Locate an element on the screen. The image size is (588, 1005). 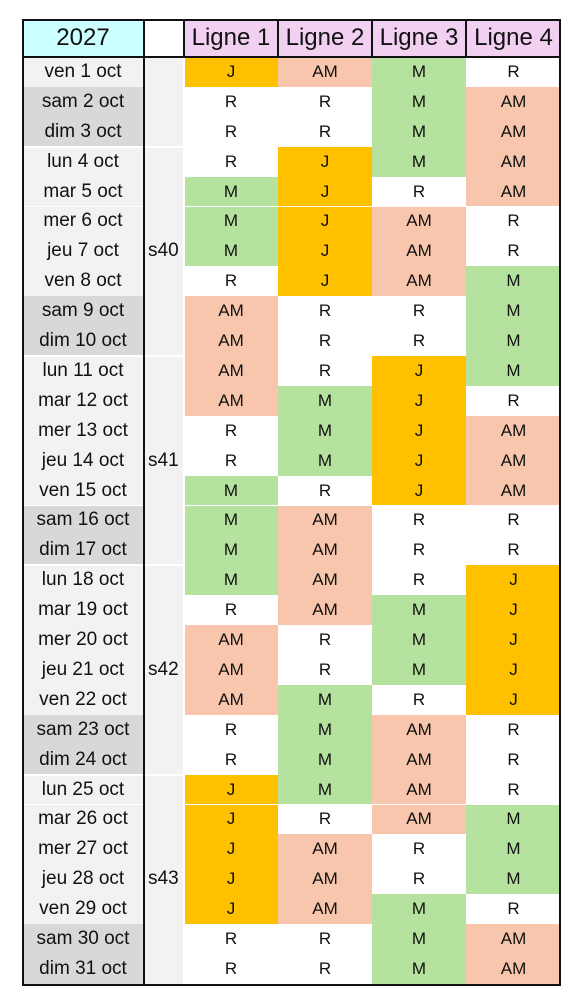
date-cell: mer 20 oct is located at coordinates (83, 640).